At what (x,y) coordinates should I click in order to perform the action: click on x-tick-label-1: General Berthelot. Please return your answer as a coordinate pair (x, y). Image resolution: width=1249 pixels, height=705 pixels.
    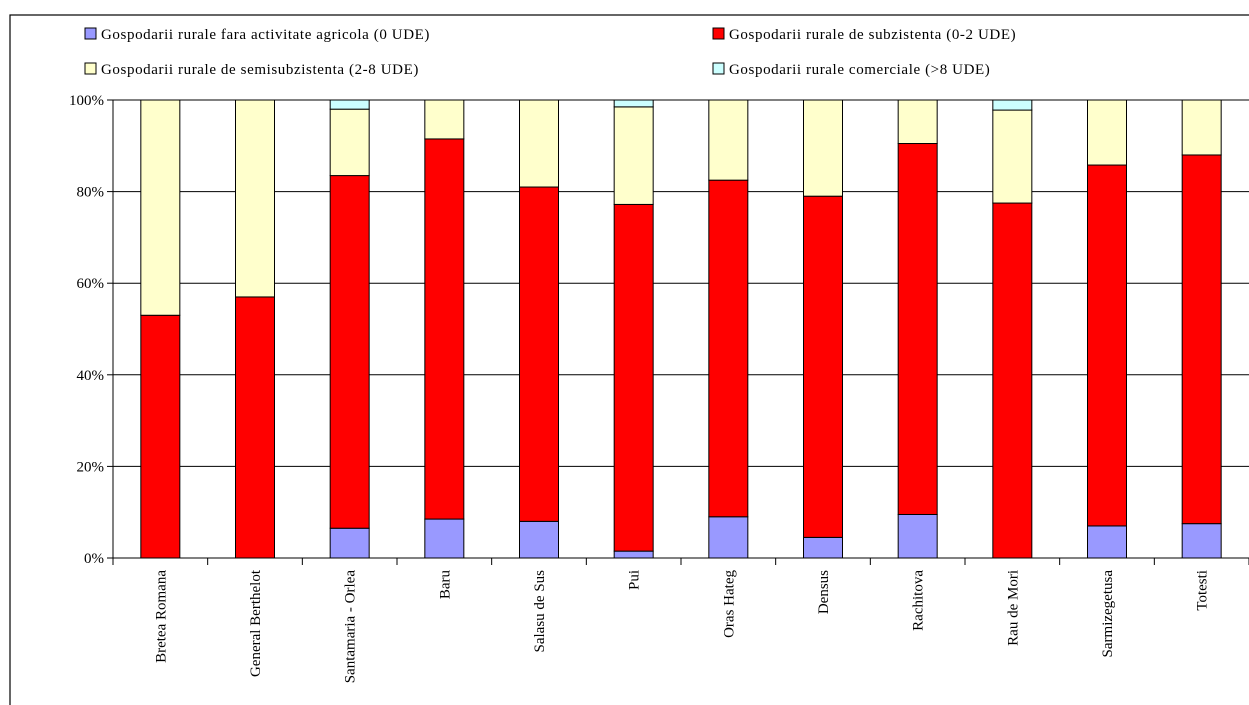
    Looking at the image, I should click on (256, 623).